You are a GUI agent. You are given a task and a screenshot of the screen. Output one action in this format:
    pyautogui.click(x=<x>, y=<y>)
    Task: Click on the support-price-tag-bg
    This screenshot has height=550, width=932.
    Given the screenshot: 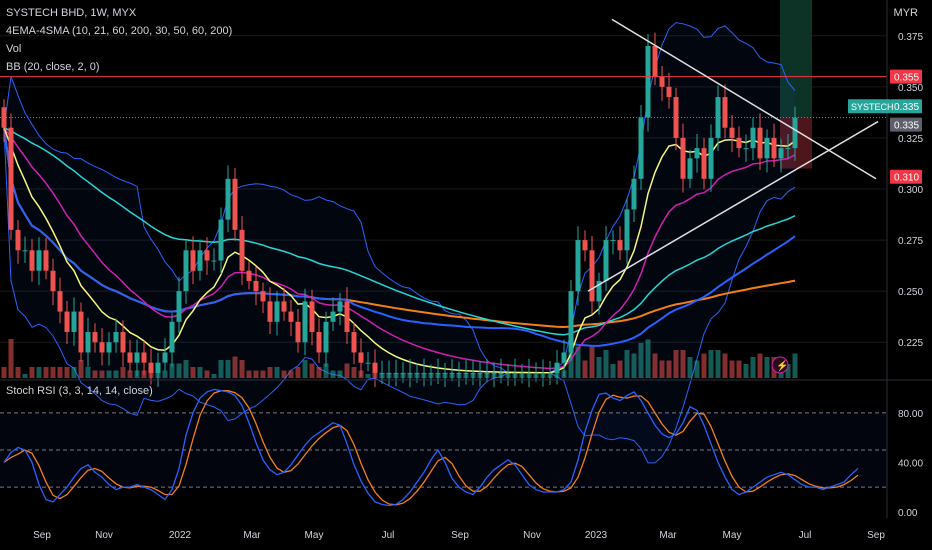 What is the action you would take?
    pyautogui.click(x=906, y=176)
    